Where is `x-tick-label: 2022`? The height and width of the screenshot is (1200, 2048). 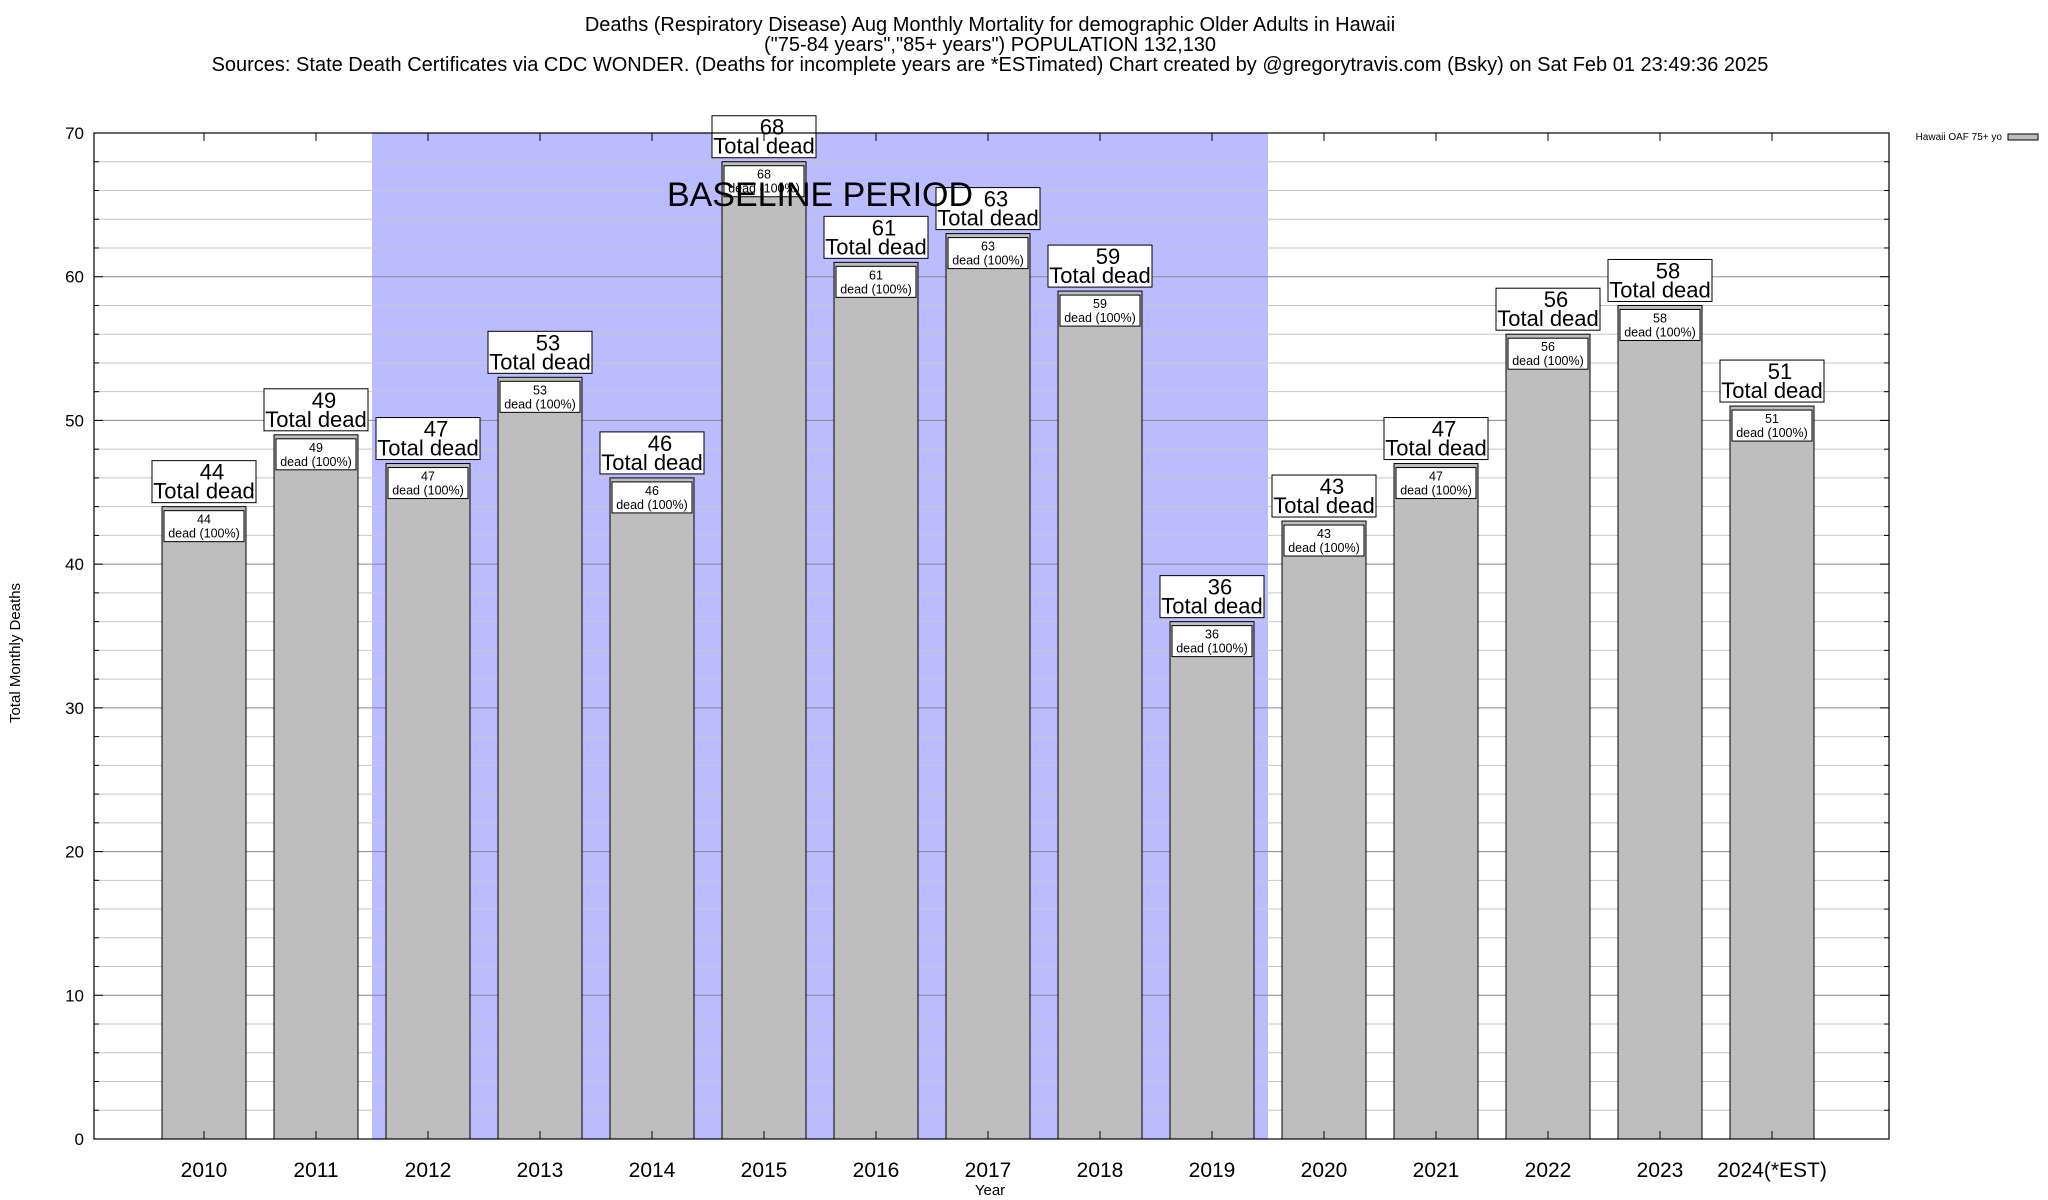 x-tick-label: 2022 is located at coordinates (1548, 1170).